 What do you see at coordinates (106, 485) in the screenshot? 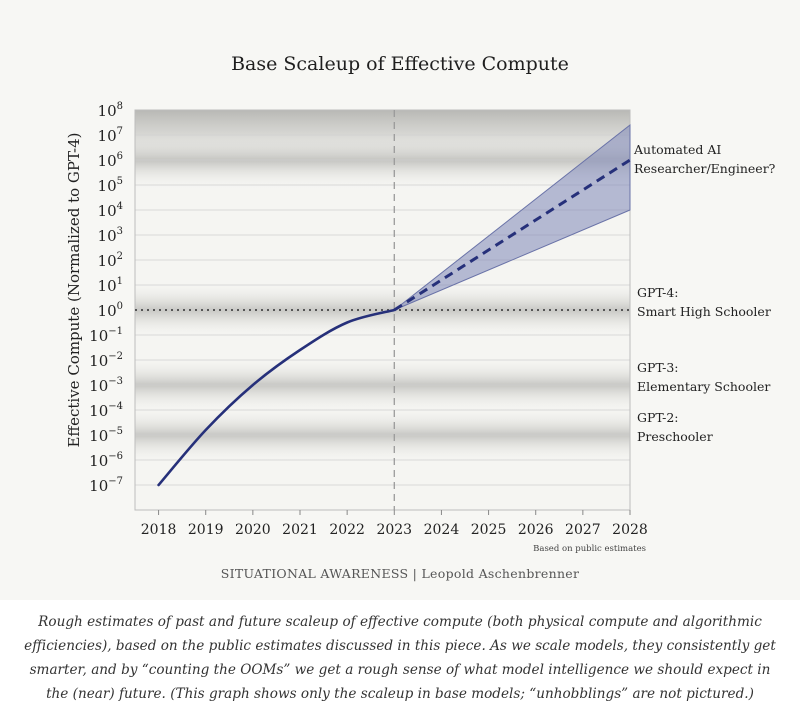
I see `y-tick-label: 10⁻⁷` at bounding box center [106, 485].